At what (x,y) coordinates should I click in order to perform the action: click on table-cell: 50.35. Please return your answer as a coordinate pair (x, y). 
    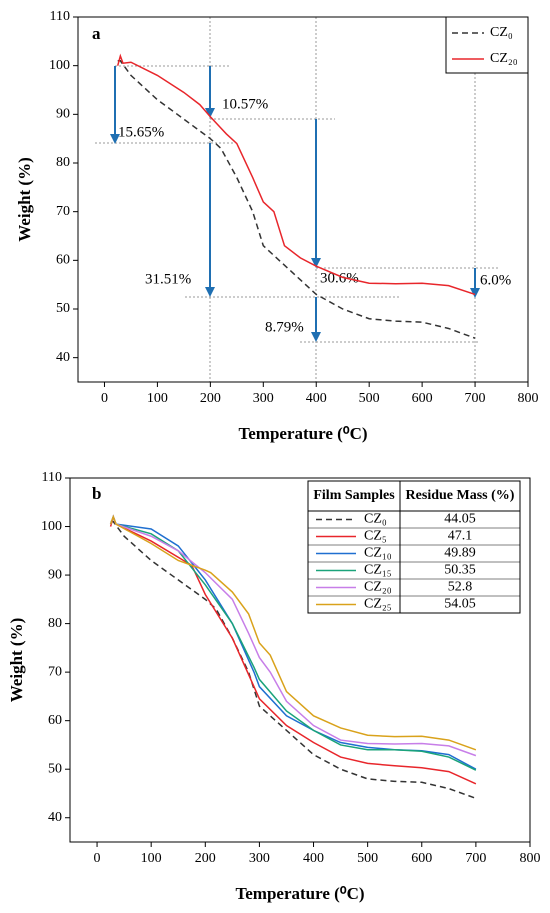
    Looking at the image, I should click on (460, 570).